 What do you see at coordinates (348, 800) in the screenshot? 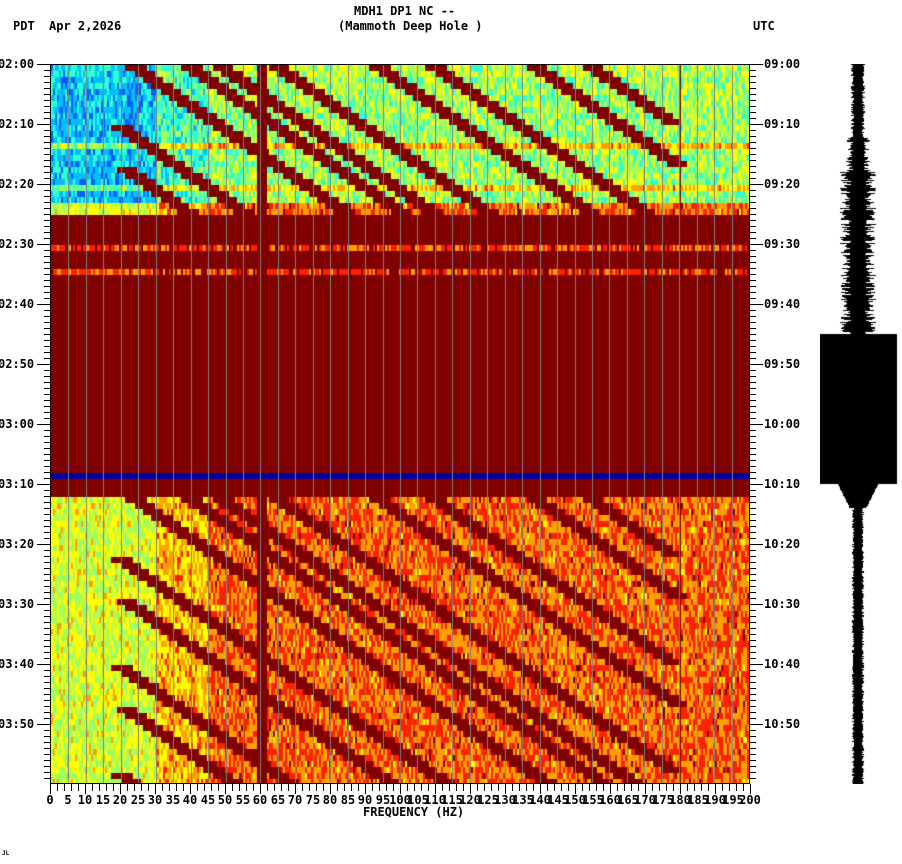
I see `x-tick-label: 85` at bounding box center [348, 800].